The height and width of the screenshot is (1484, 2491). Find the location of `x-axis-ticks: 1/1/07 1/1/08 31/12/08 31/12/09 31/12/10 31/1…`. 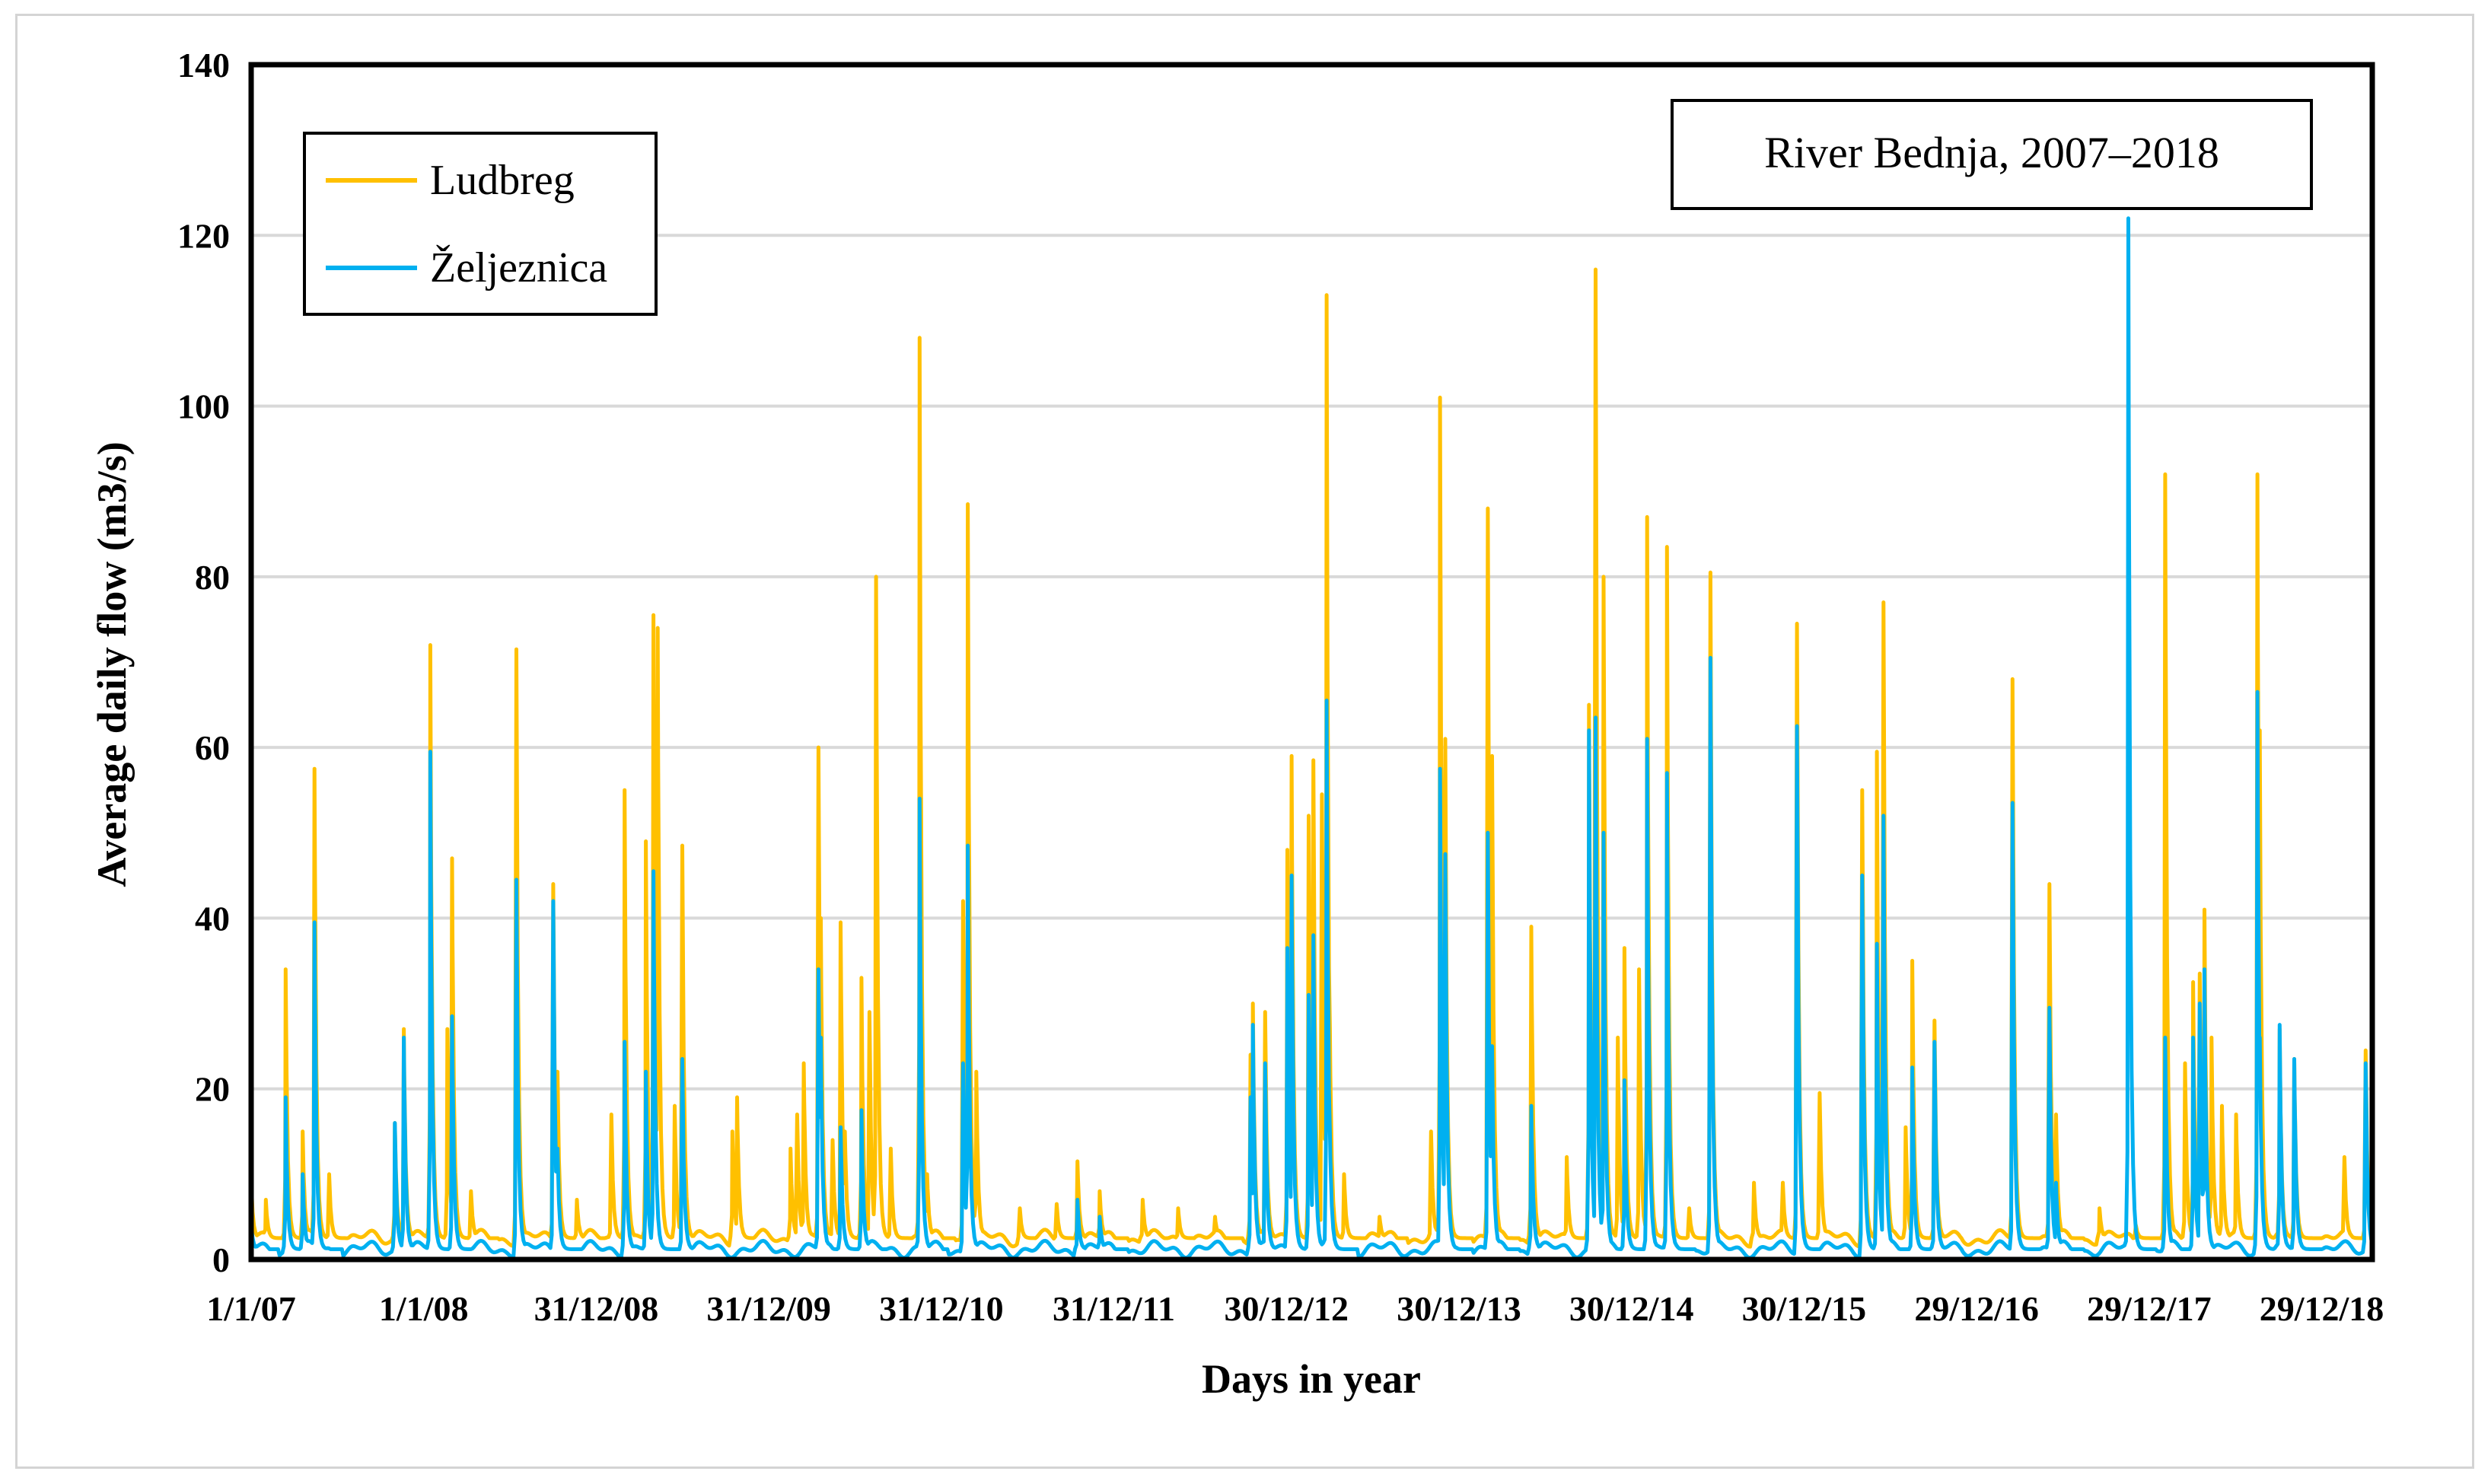

x-axis-ticks: 1/1/07 1/1/08 31/12/08 31/12/09 31/12/10 31/1… is located at coordinates (1295, 1308).